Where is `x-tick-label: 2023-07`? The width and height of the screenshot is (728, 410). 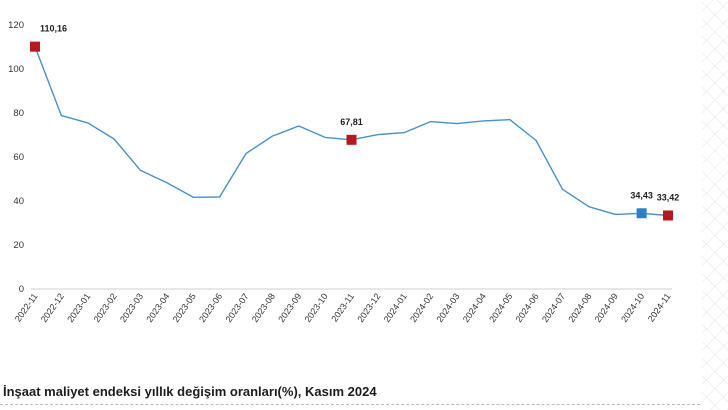
x-tick-label: 2023-07 is located at coordinates (237, 307).